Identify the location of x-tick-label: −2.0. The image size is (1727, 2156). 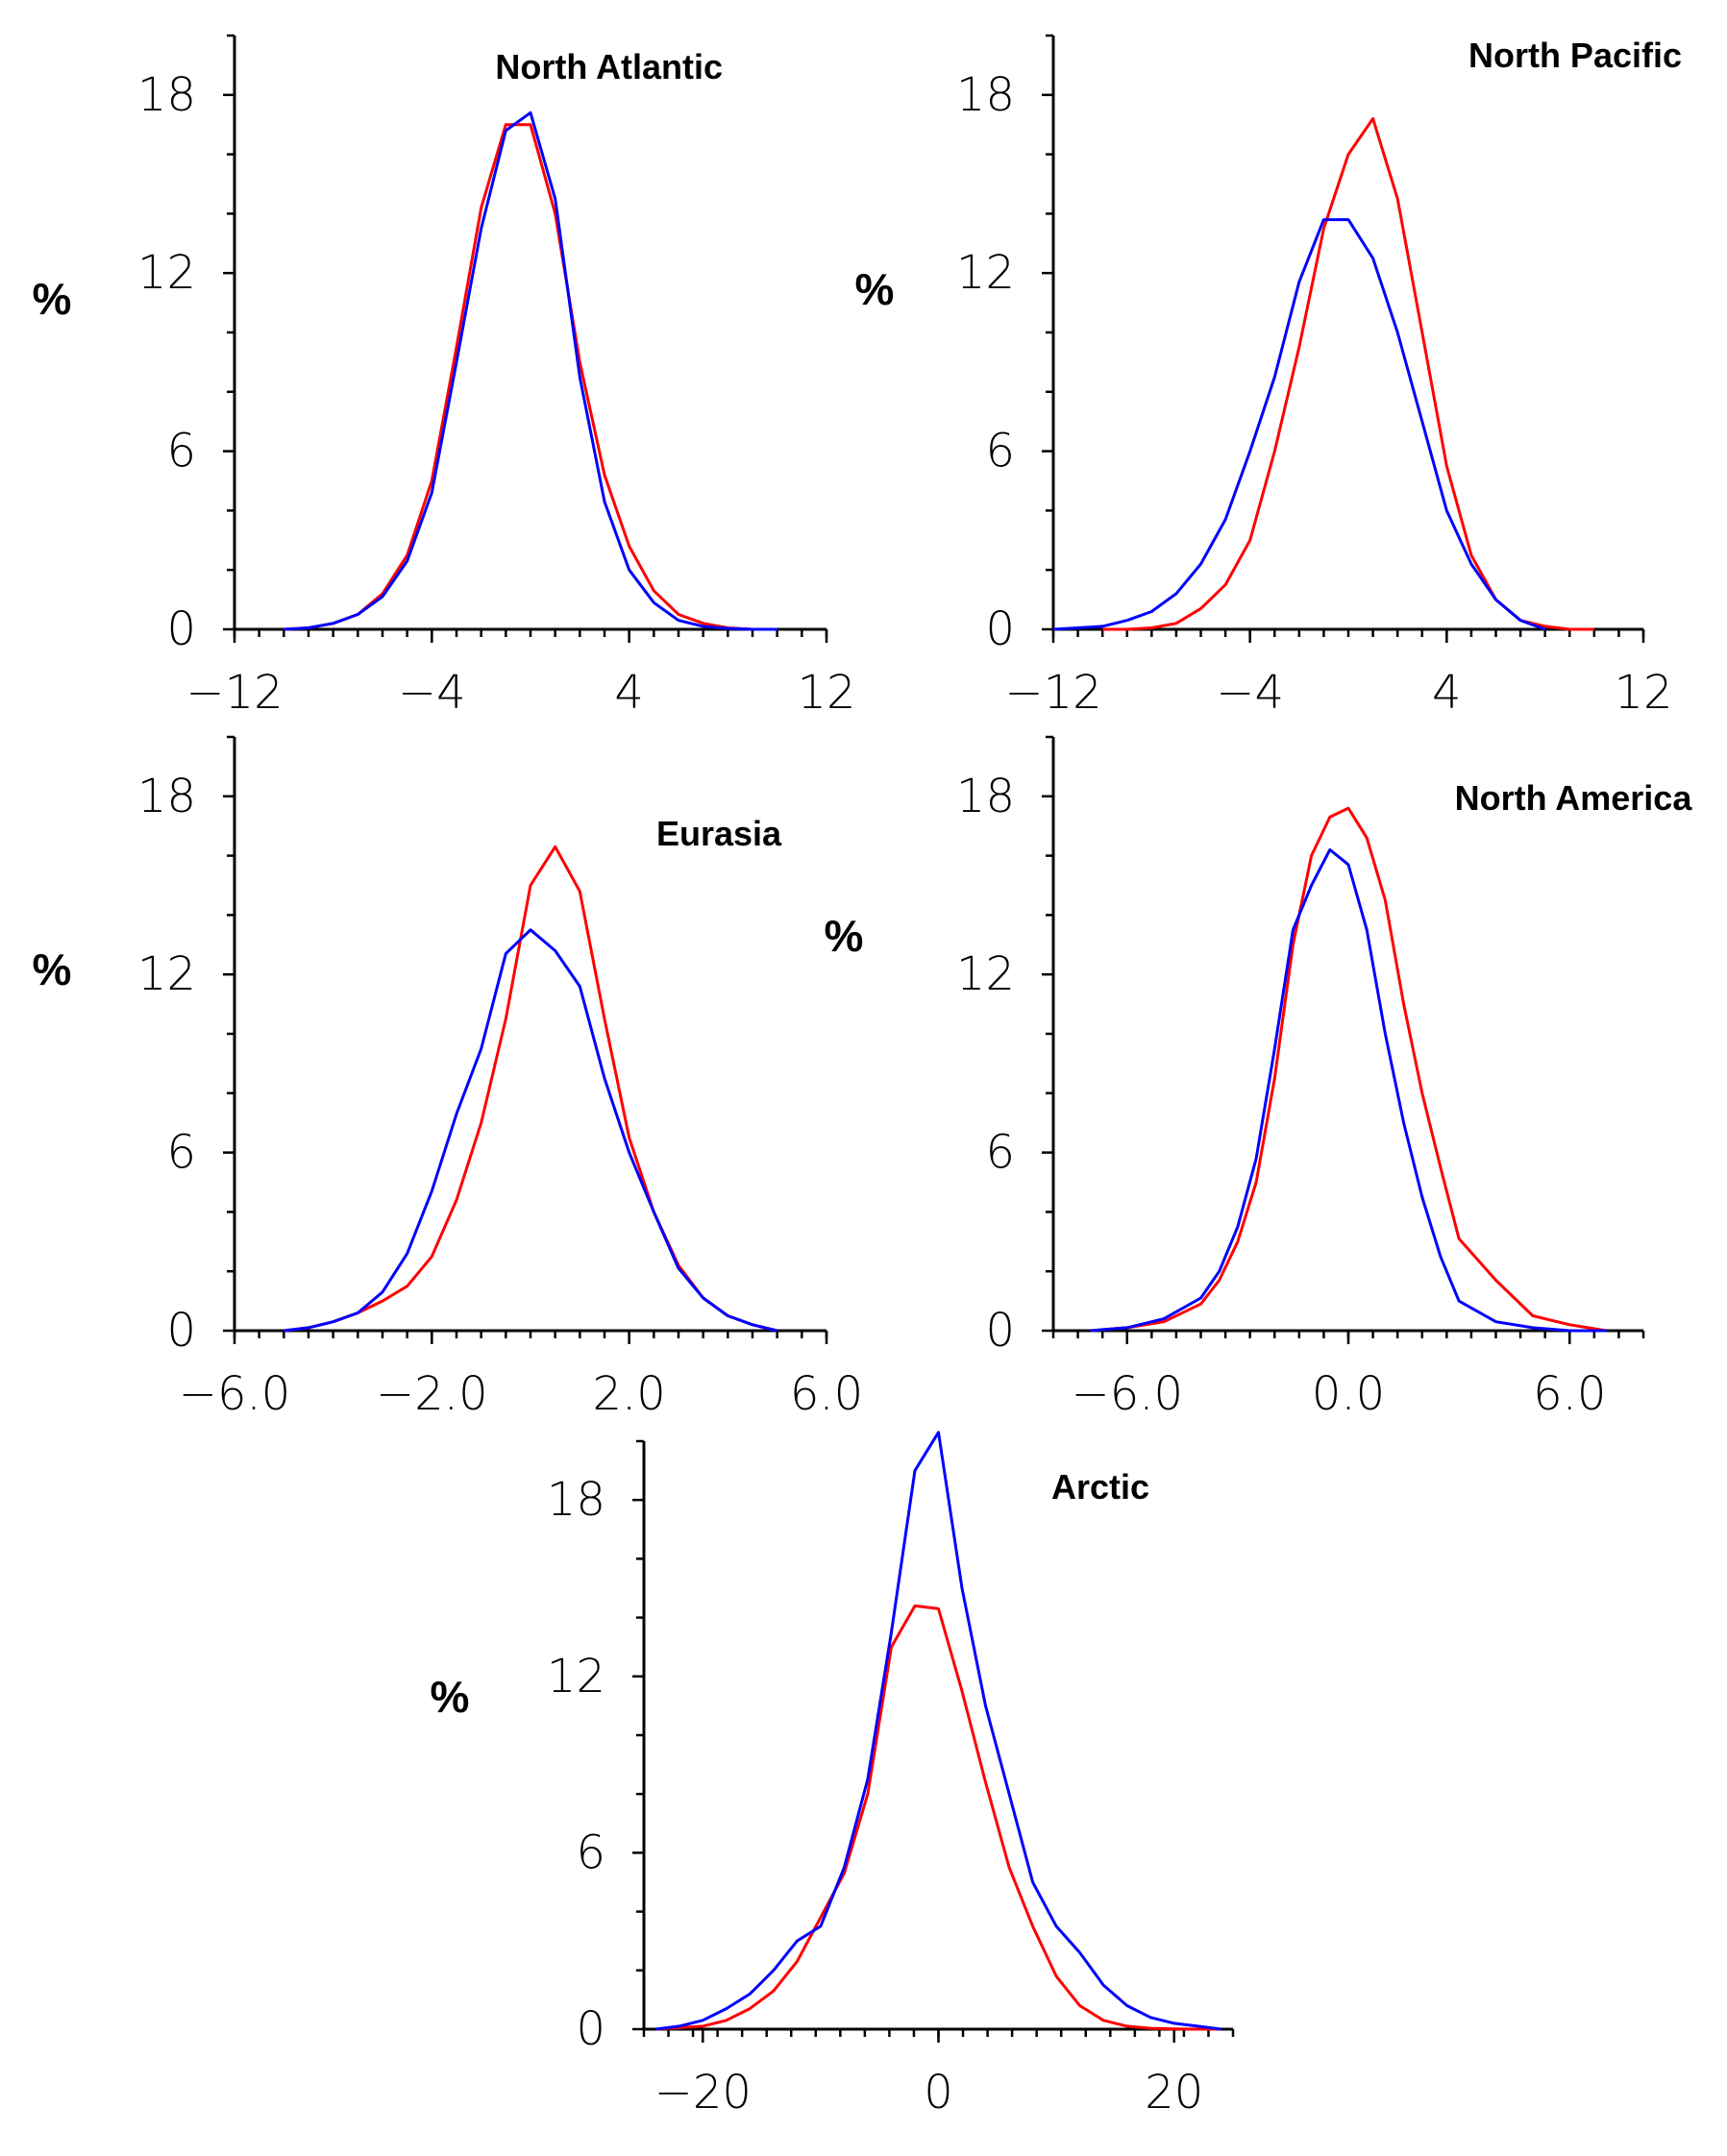
(432, 1394).